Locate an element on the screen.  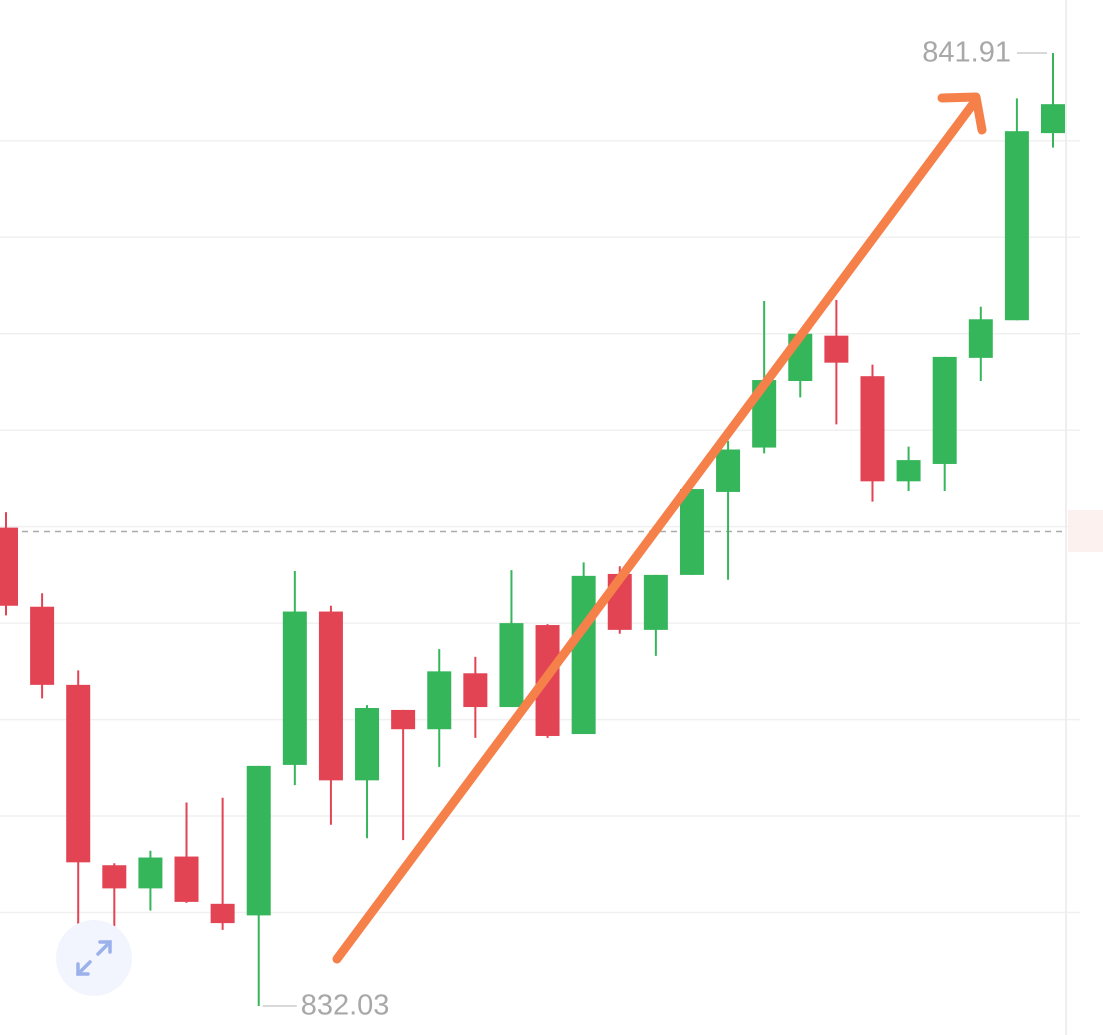
min-label: 832.03 is located at coordinates (345, 1006).